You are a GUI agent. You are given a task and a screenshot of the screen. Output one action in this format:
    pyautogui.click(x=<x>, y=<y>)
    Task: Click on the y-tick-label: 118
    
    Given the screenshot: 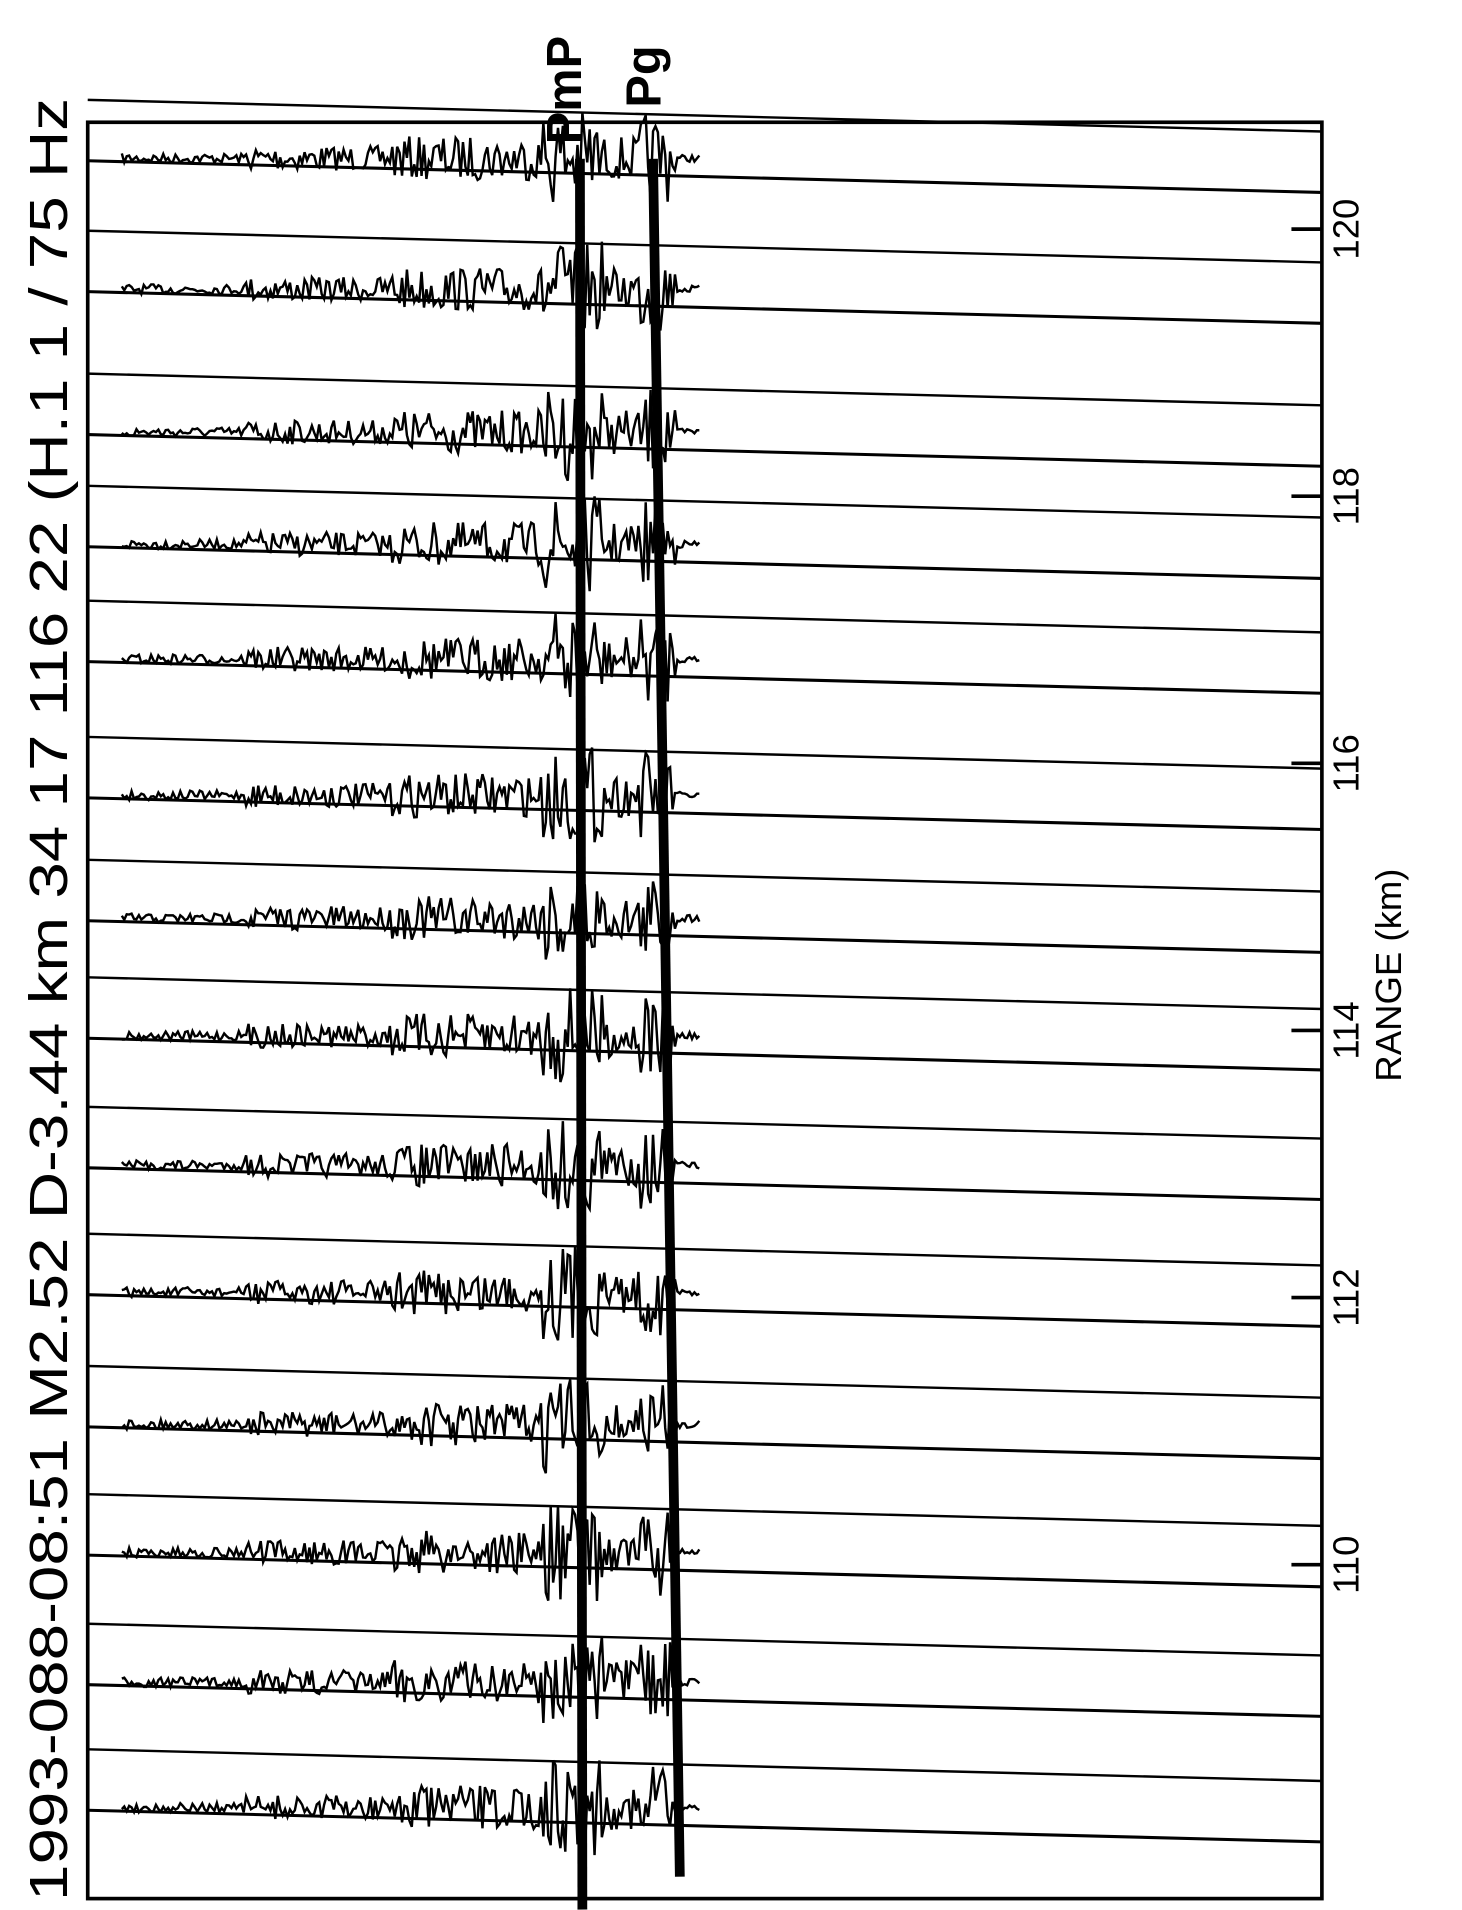 What is the action you would take?
    pyautogui.click(x=1345, y=496)
    